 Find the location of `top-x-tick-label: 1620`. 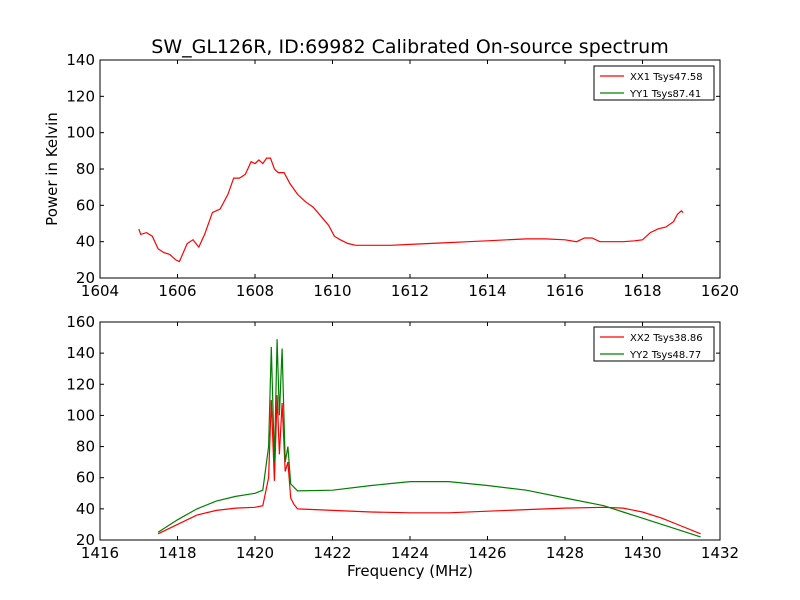

top-x-tick-label: 1620 is located at coordinates (720, 291).